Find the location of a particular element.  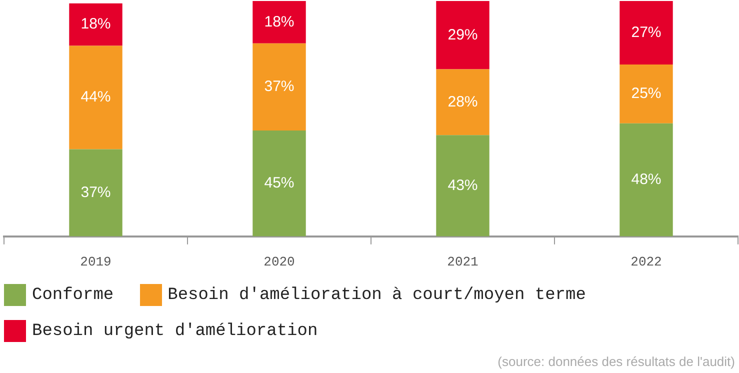

legend-label: Conforme is located at coordinates (73, 295).